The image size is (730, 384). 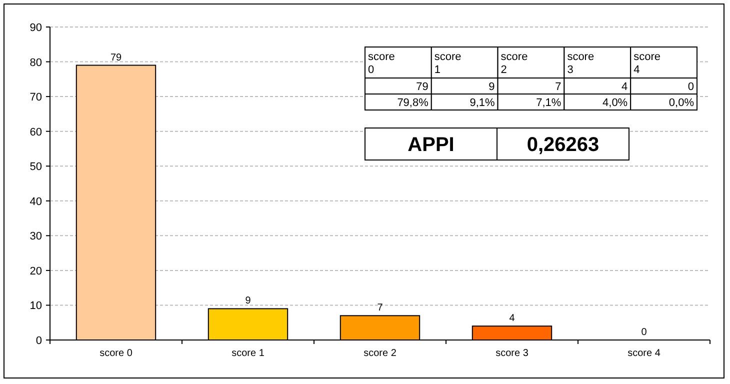 What do you see at coordinates (615, 103) in the screenshot?
I see `annotation: 4,0%` at bounding box center [615, 103].